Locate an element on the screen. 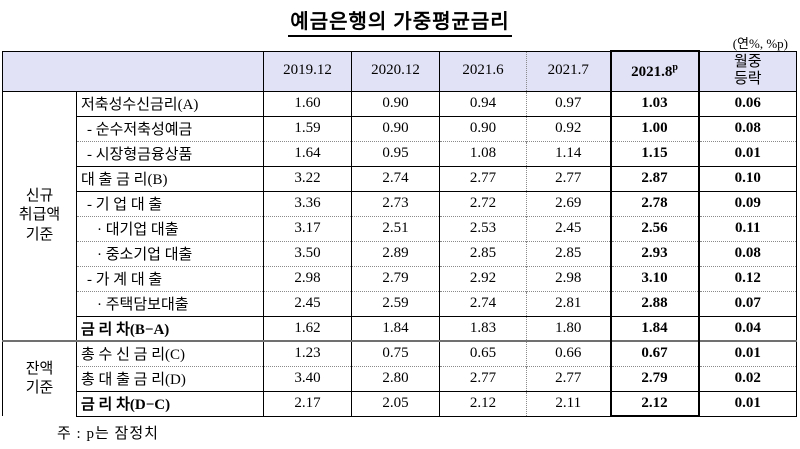  value-cell: 3.40 is located at coordinates (307, 378).